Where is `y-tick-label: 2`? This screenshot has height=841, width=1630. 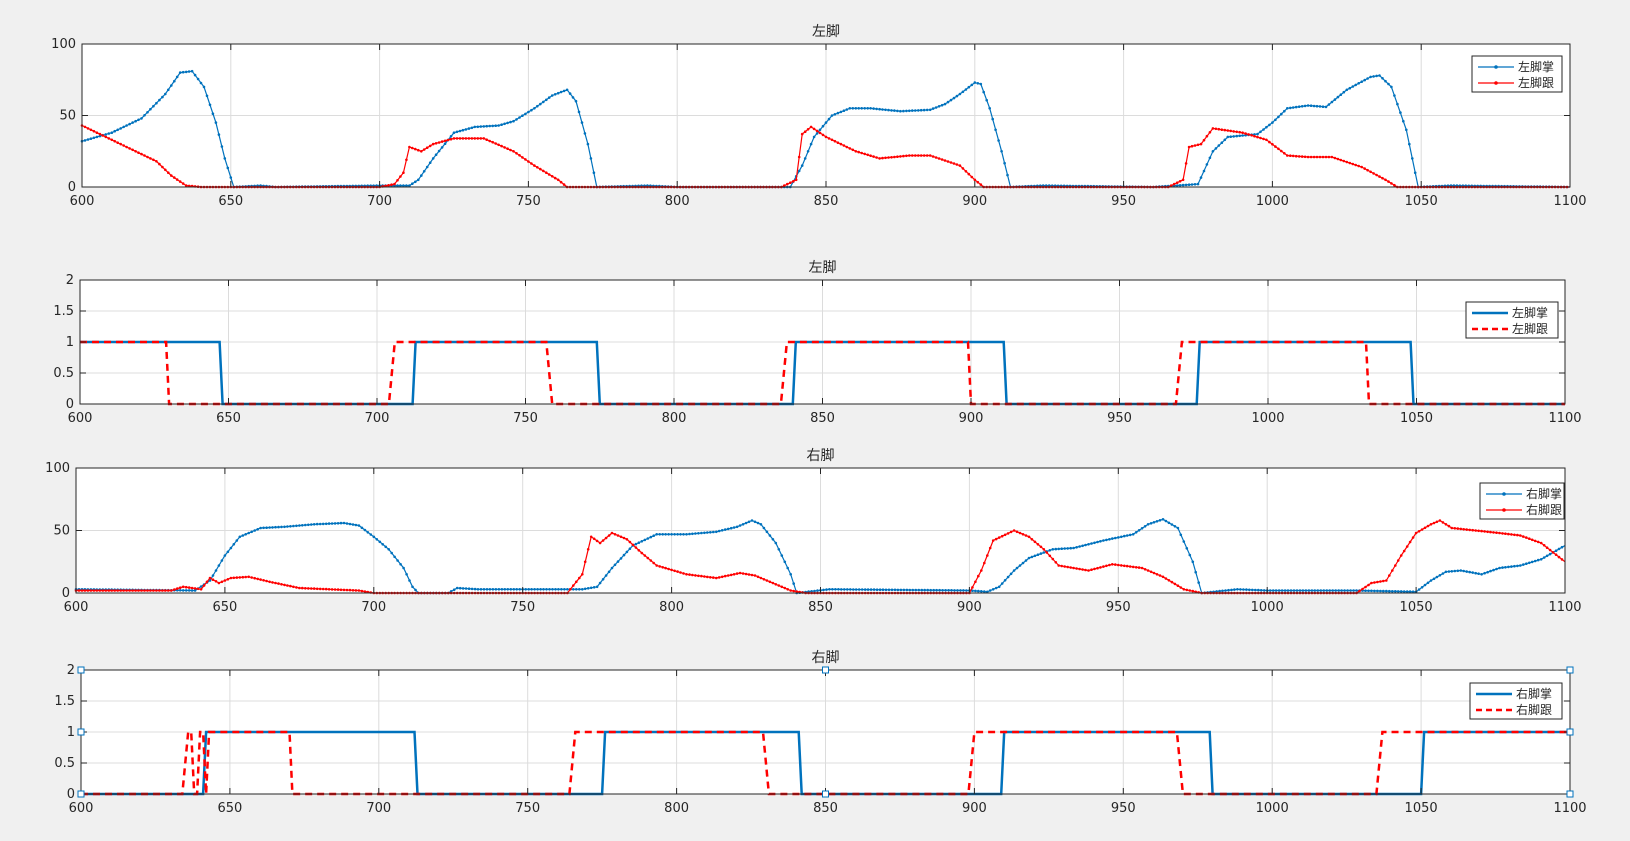 y-tick-label: 2 is located at coordinates (70, 280).